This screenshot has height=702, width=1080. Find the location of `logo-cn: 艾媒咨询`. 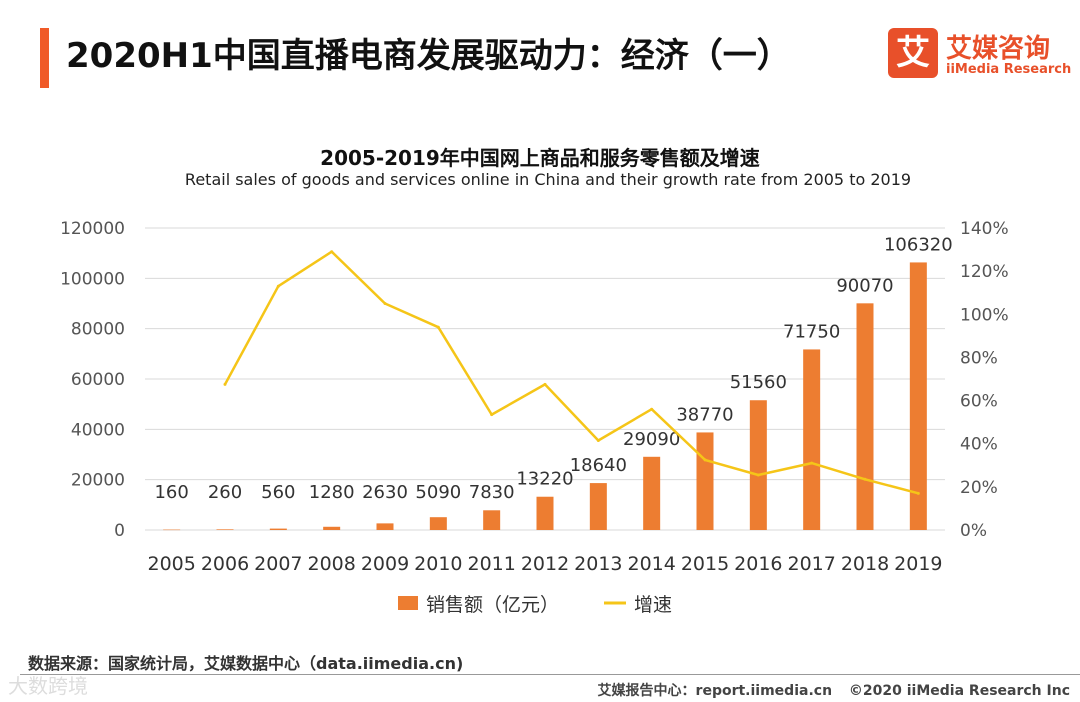

logo-cn: 艾媒咨询 is located at coordinates (998, 49).